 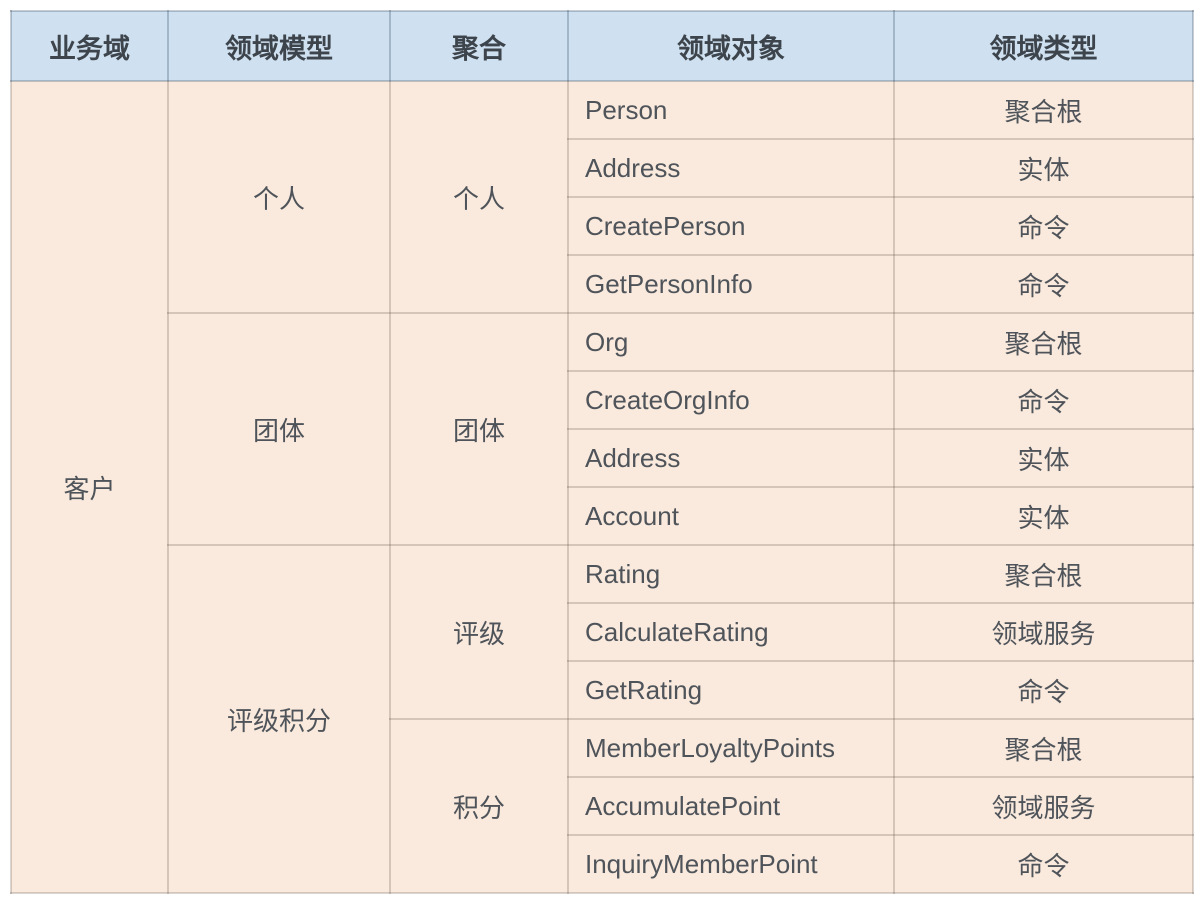 What do you see at coordinates (731, 574) in the screenshot?
I see `cell-domain-object: Rating` at bounding box center [731, 574].